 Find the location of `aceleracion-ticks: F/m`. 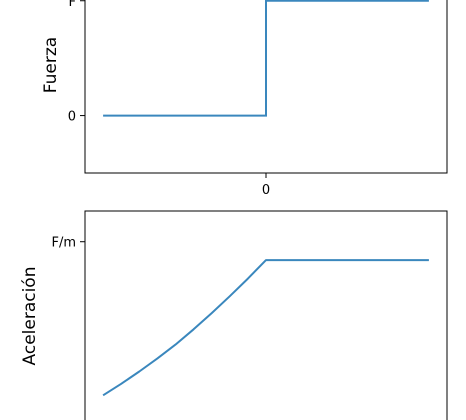

aceleracion-ticks: F/m is located at coordinates (68, 243).